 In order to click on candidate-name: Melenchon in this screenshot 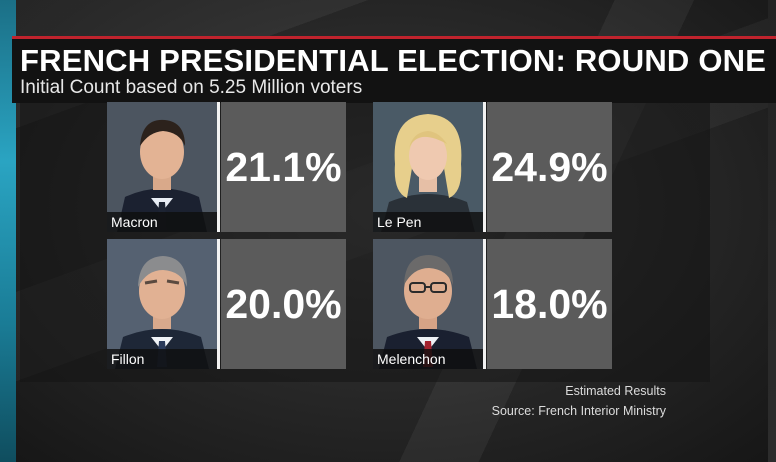, I will do `click(428, 359)`.